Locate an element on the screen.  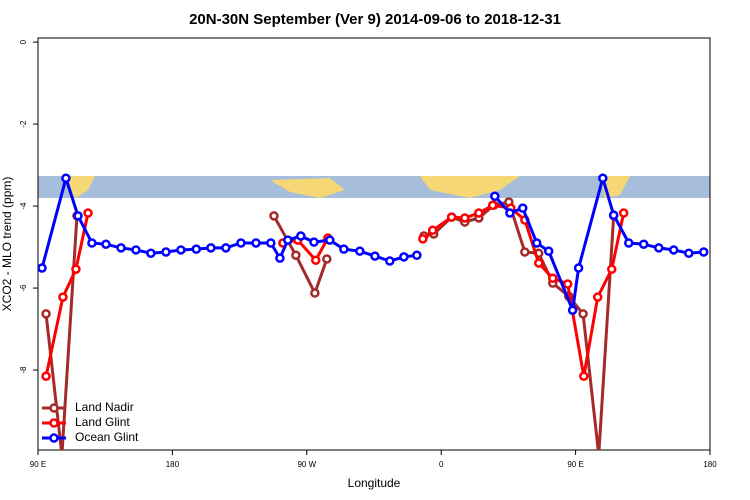
legend-label: Land Glint is located at coordinates (102, 422).